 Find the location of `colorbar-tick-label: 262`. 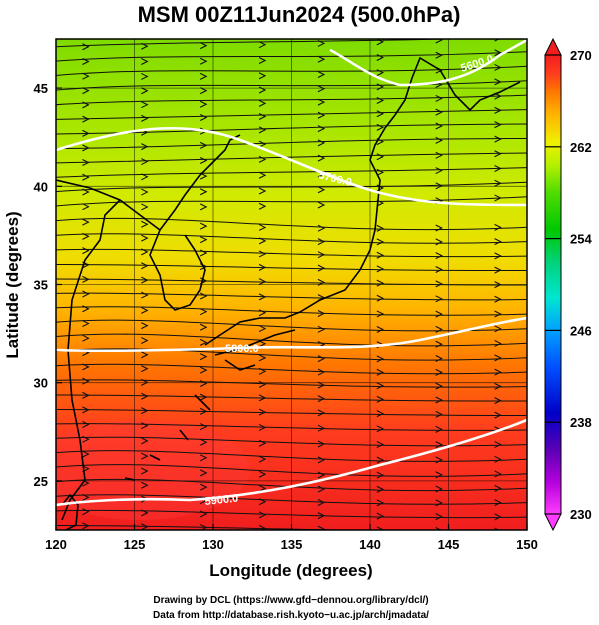

colorbar-tick-label: 262 is located at coordinates (581, 147).